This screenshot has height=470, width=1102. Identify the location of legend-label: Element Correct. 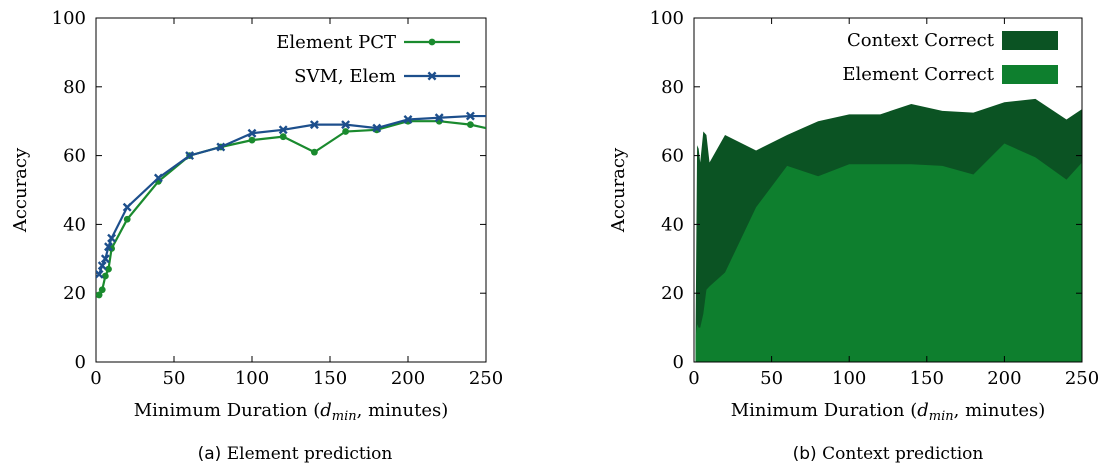
(918, 74).